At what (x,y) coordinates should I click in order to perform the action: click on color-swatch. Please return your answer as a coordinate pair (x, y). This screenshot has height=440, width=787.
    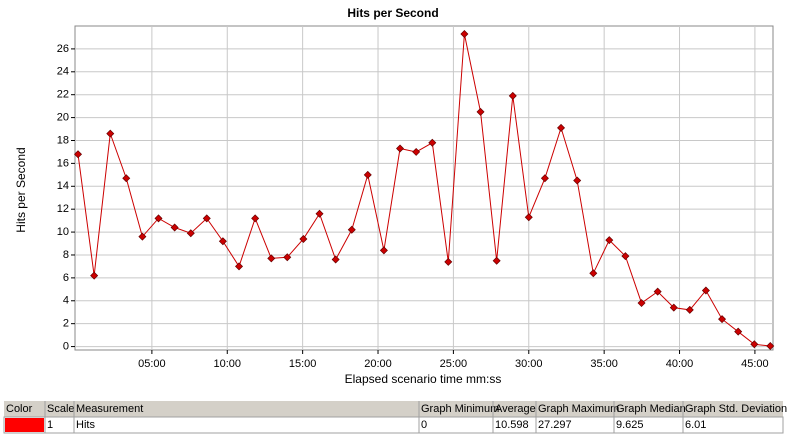
    Looking at the image, I should click on (24, 425).